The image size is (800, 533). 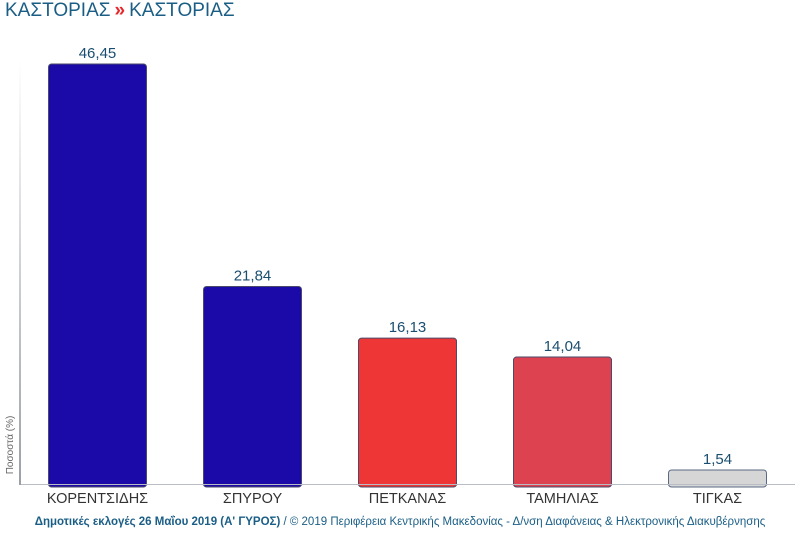 I want to click on y-axis-label: Ποσοστά (%), so click(x=10, y=445).